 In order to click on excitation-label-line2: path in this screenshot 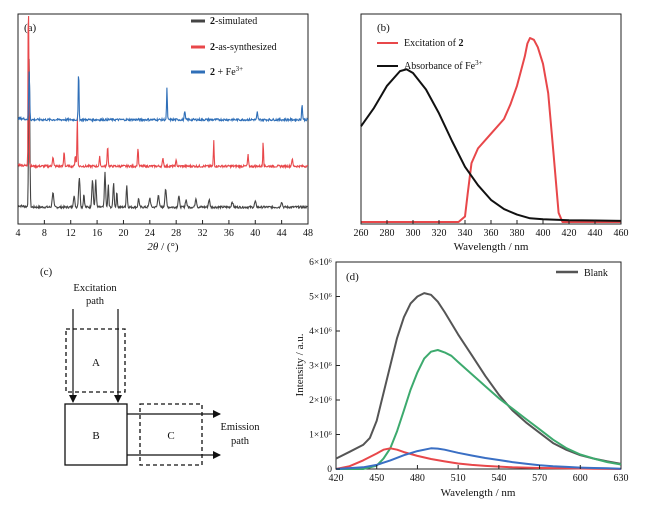, I will do `click(95, 301)`.